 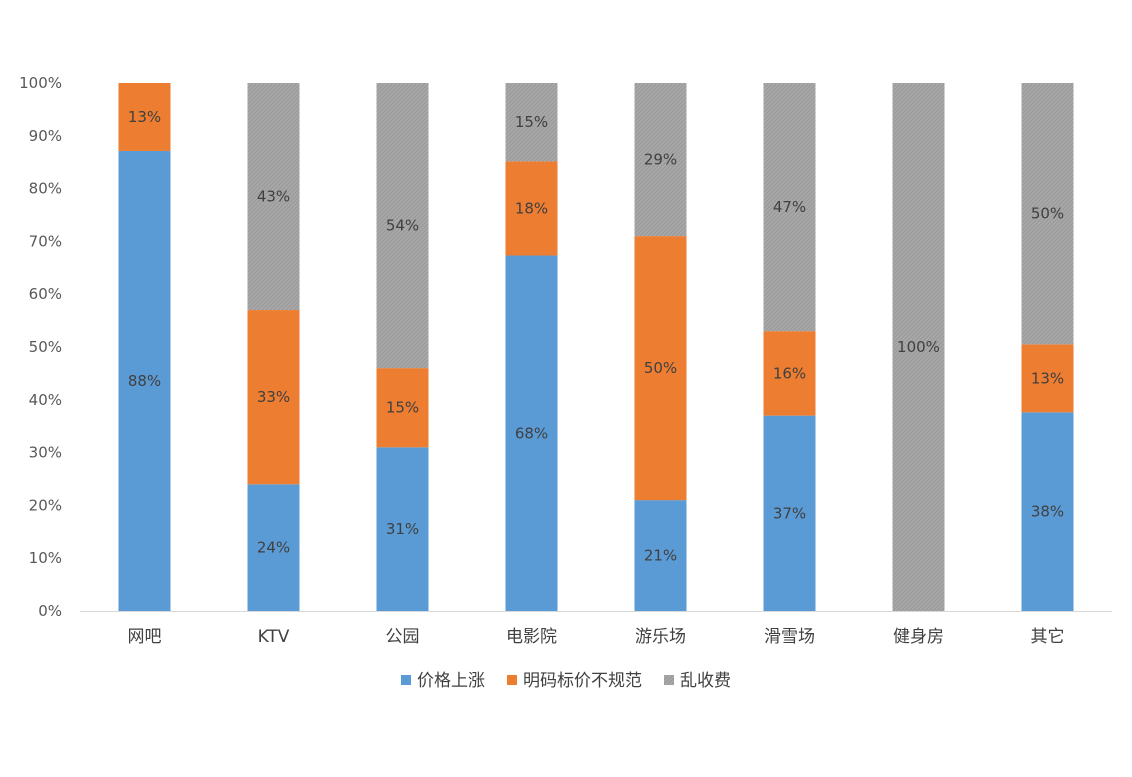 I want to click on legend-label: 价格上涨, so click(x=451, y=681).